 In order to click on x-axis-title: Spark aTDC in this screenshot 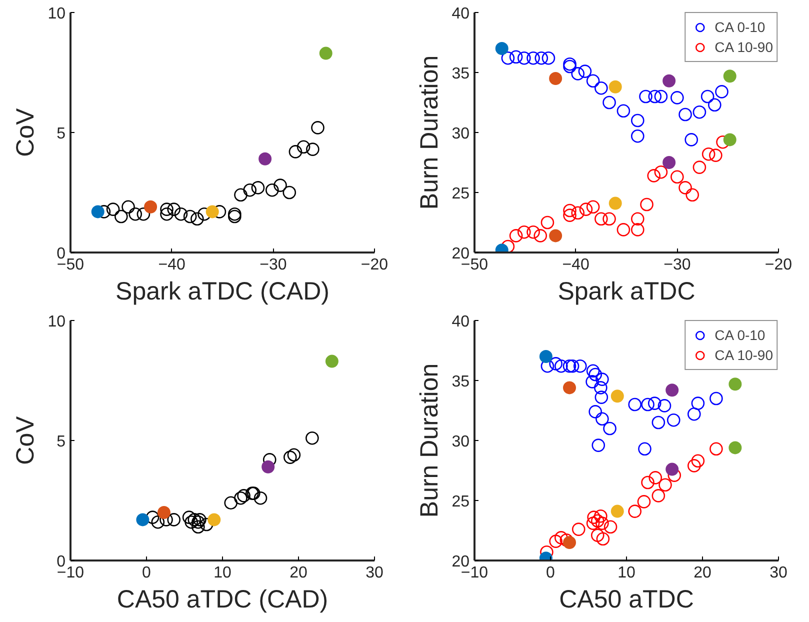, I will do `click(627, 292)`.